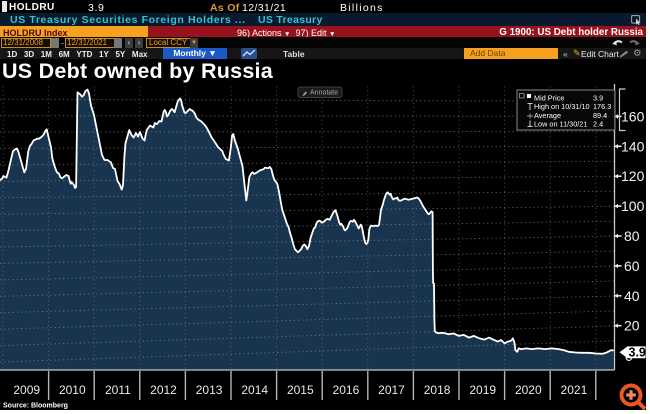 The width and height of the screenshot is (650, 414). What do you see at coordinates (600, 115) in the screenshot?
I see `svg-text: 89.4` at bounding box center [600, 115].